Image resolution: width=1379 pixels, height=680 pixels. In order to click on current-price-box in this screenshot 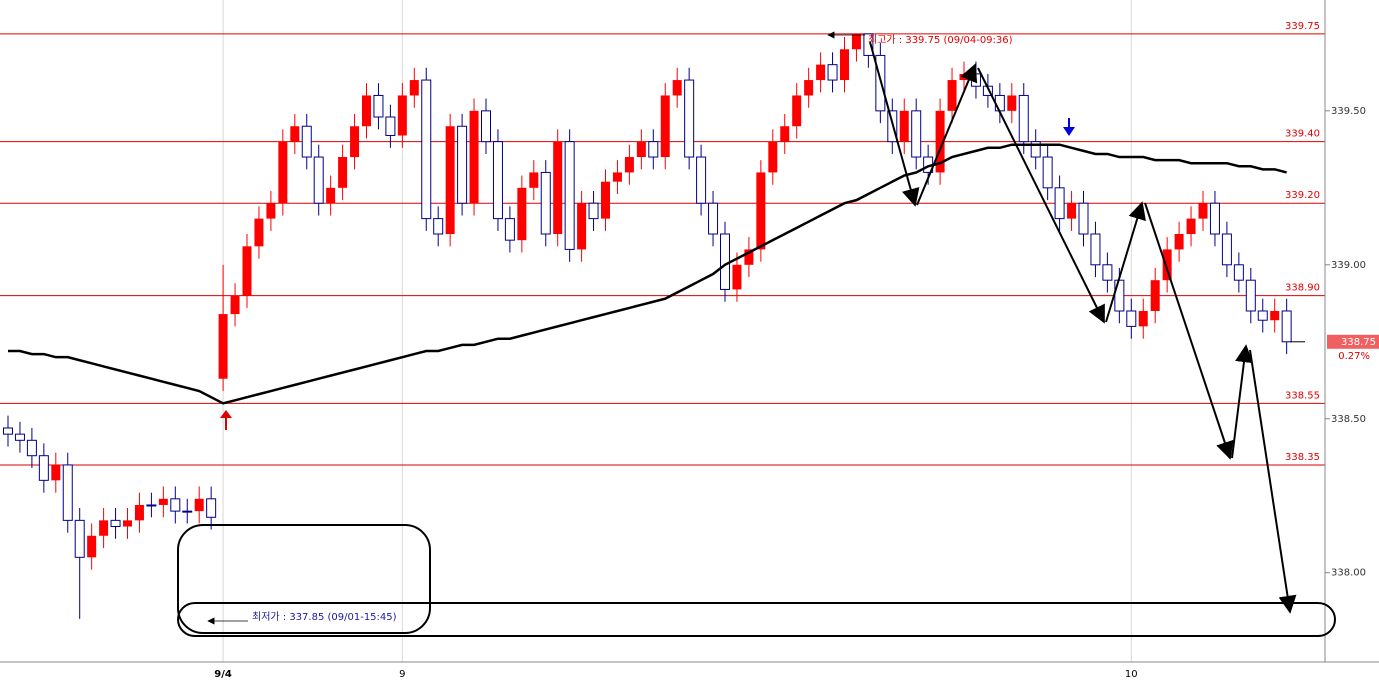, I will do `click(1353, 341)`.